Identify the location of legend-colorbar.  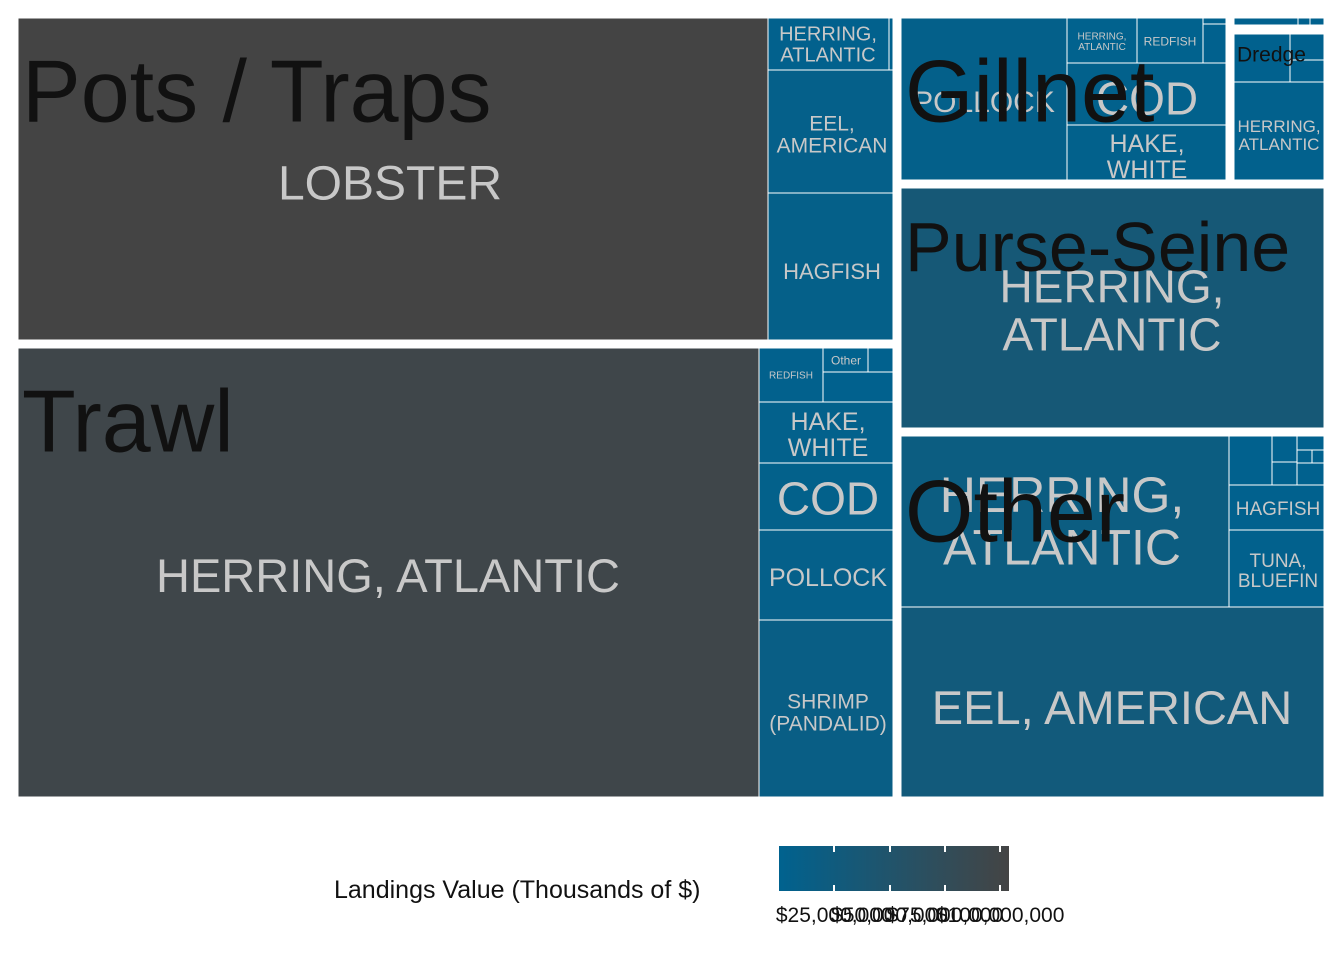
(894, 868).